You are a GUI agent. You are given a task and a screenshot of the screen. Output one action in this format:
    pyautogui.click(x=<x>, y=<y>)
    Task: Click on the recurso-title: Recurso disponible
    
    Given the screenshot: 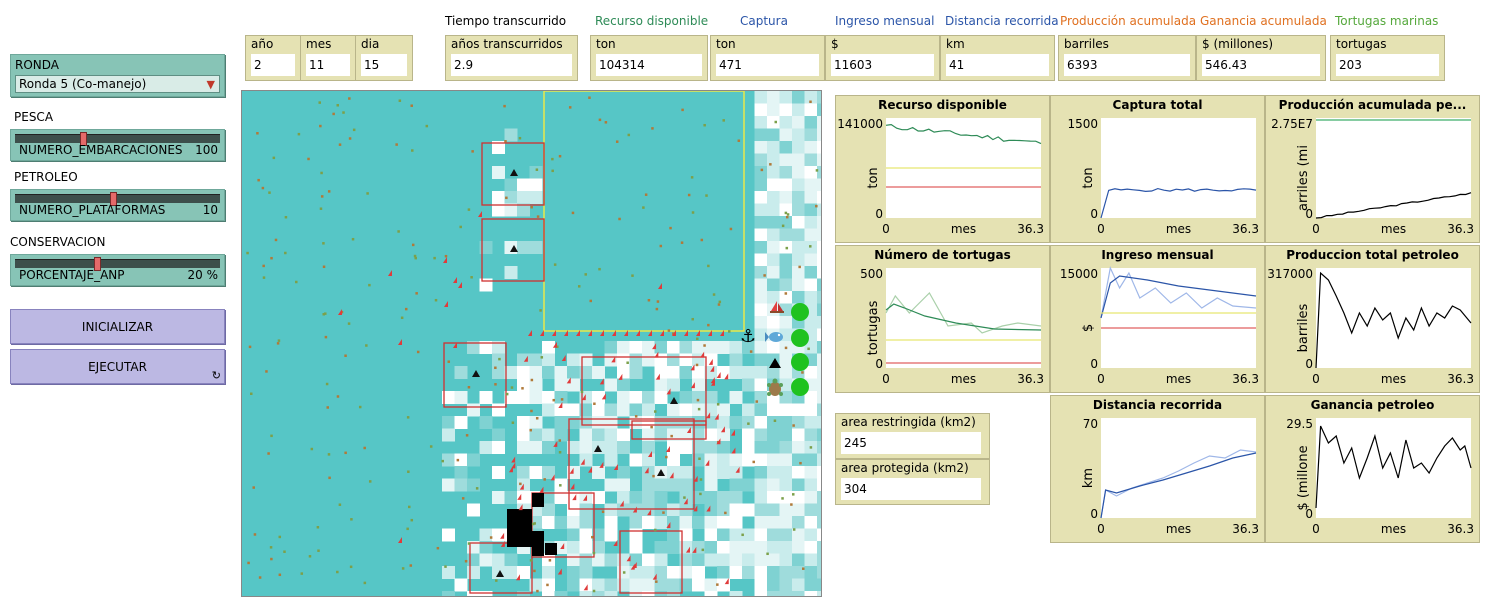 What is the action you would take?
    pyautogui.click(x=652, y=21)
    